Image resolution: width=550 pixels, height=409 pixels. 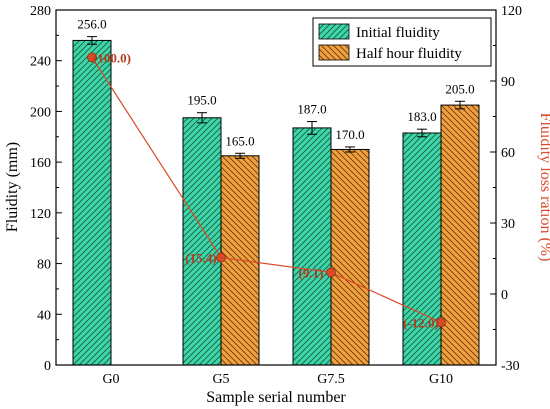 What do you see at coordinates (40, 62) in the screenshot?
I see `y-tick-label-240: 240` at bounding box center [40, 62].